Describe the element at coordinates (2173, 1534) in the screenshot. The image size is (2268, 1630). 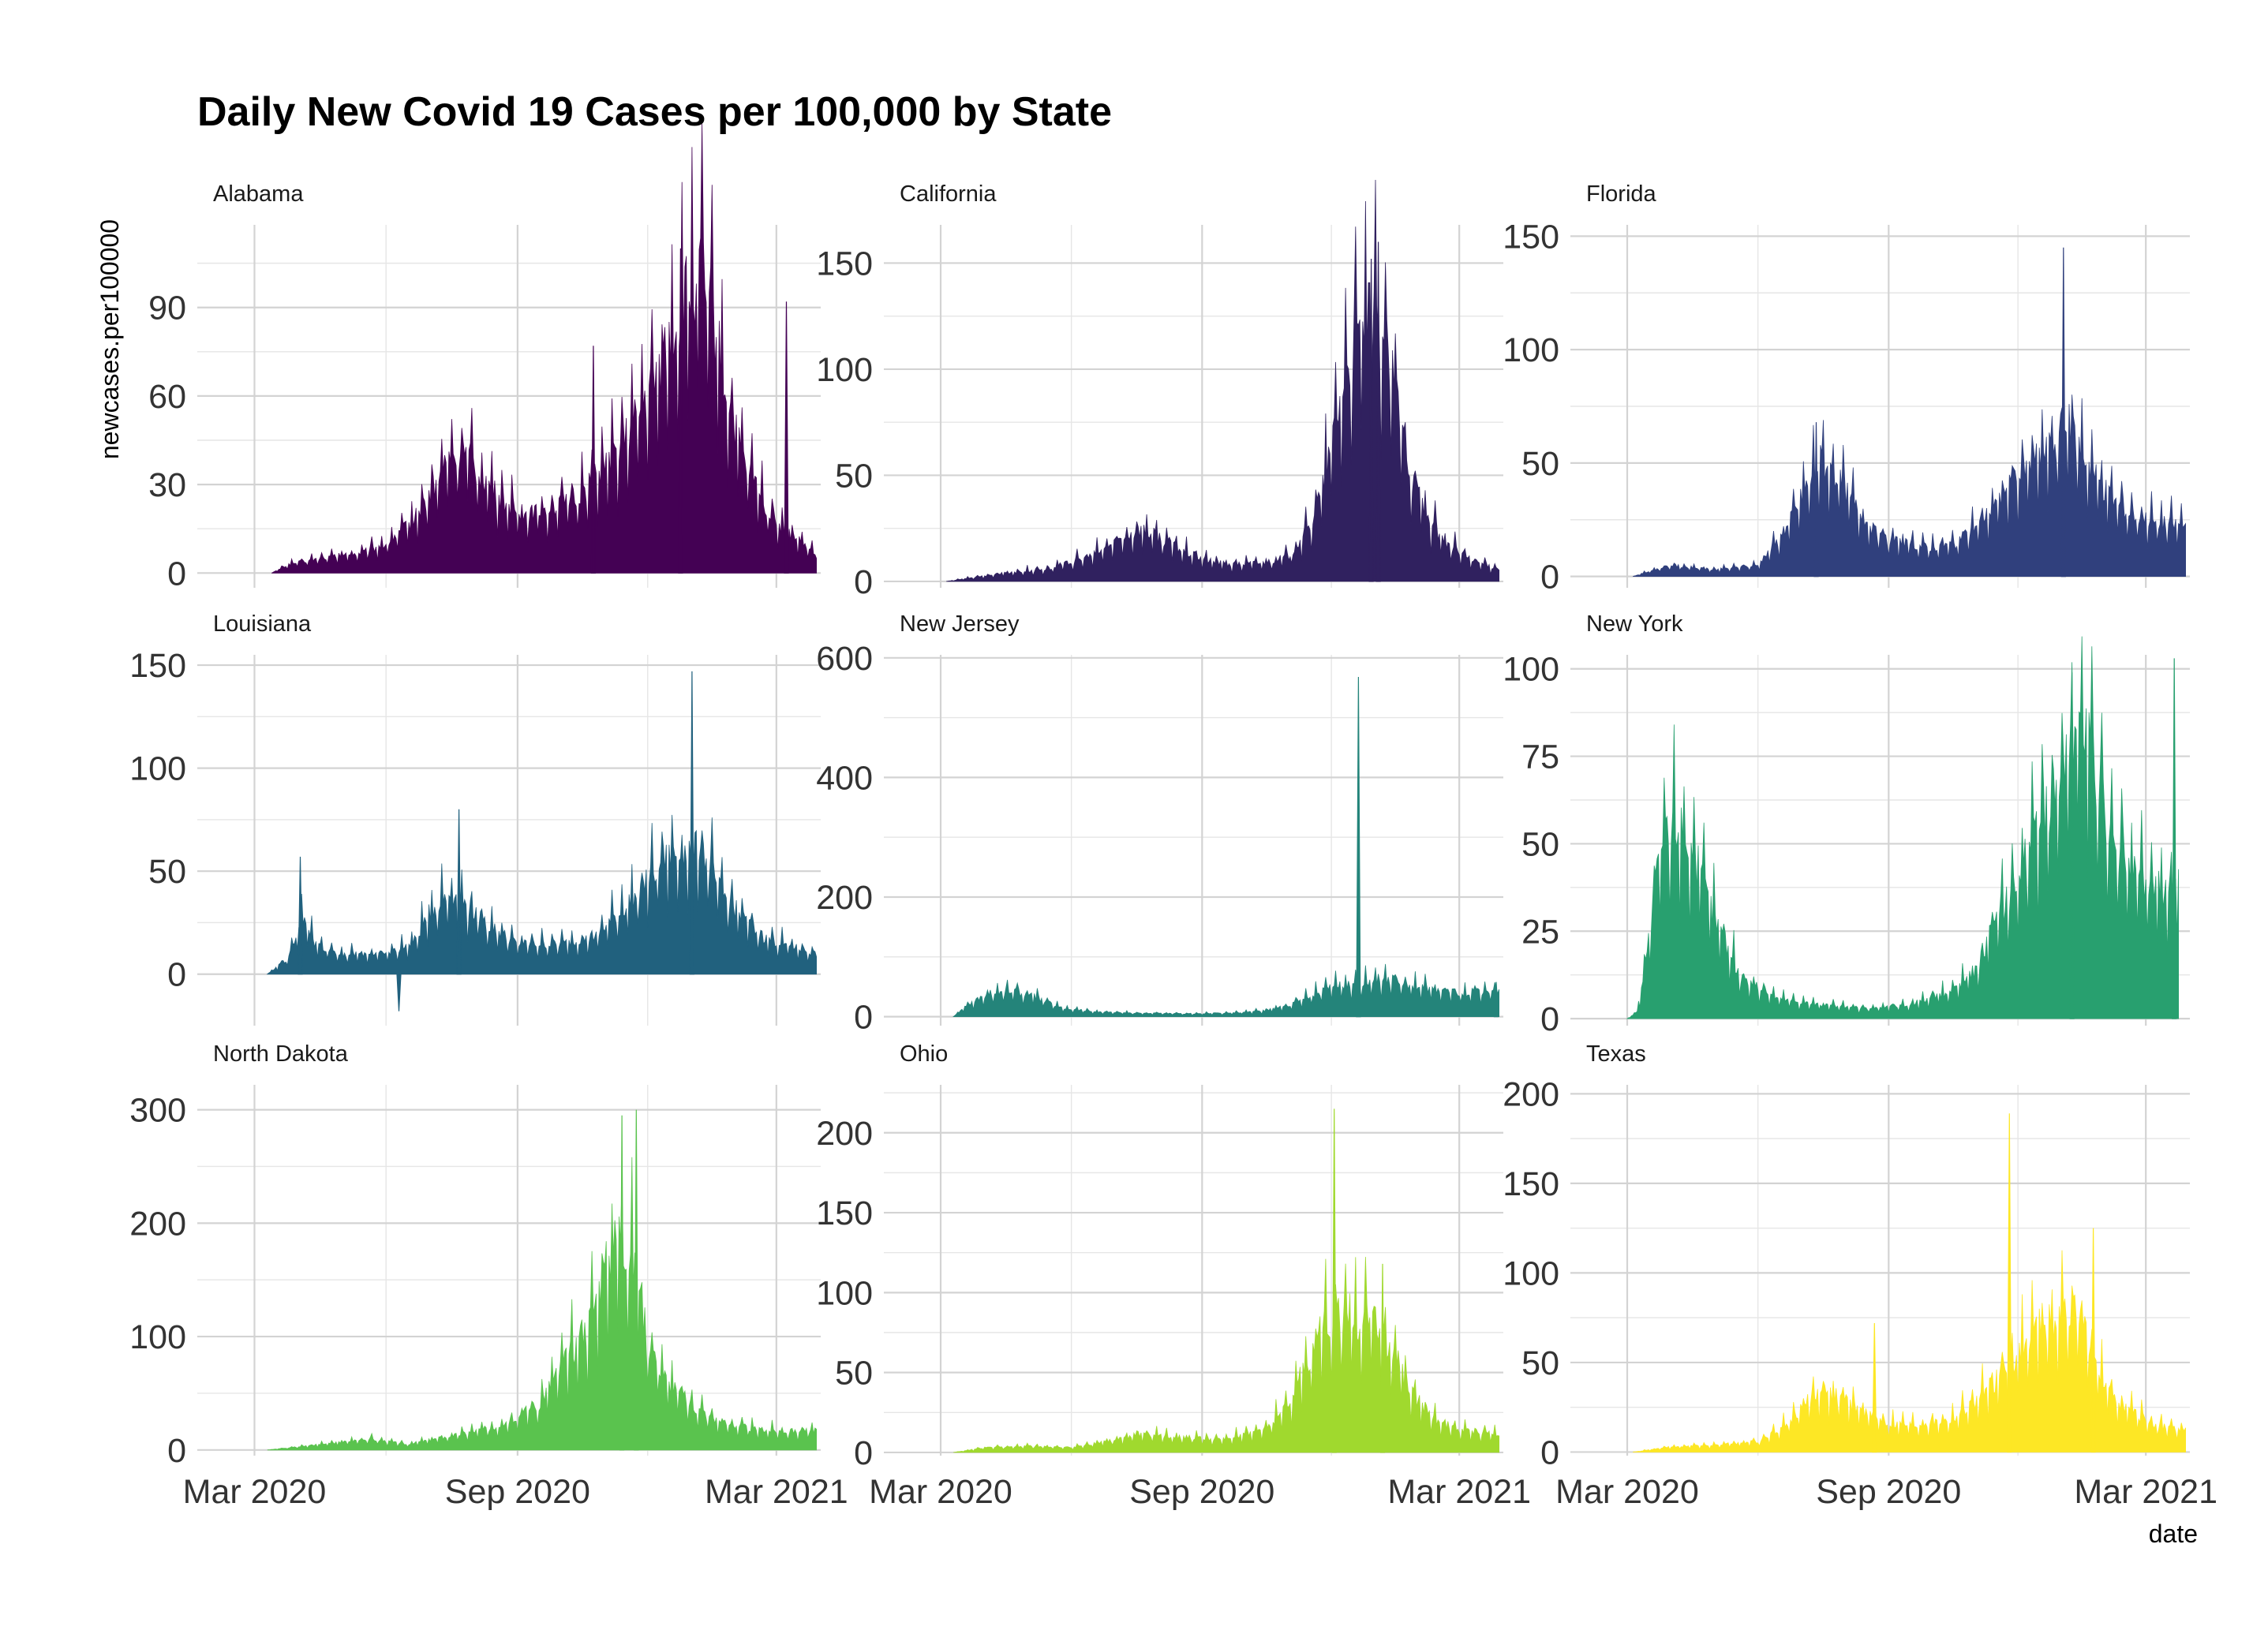
I see `x-axis-title: date` at that location.